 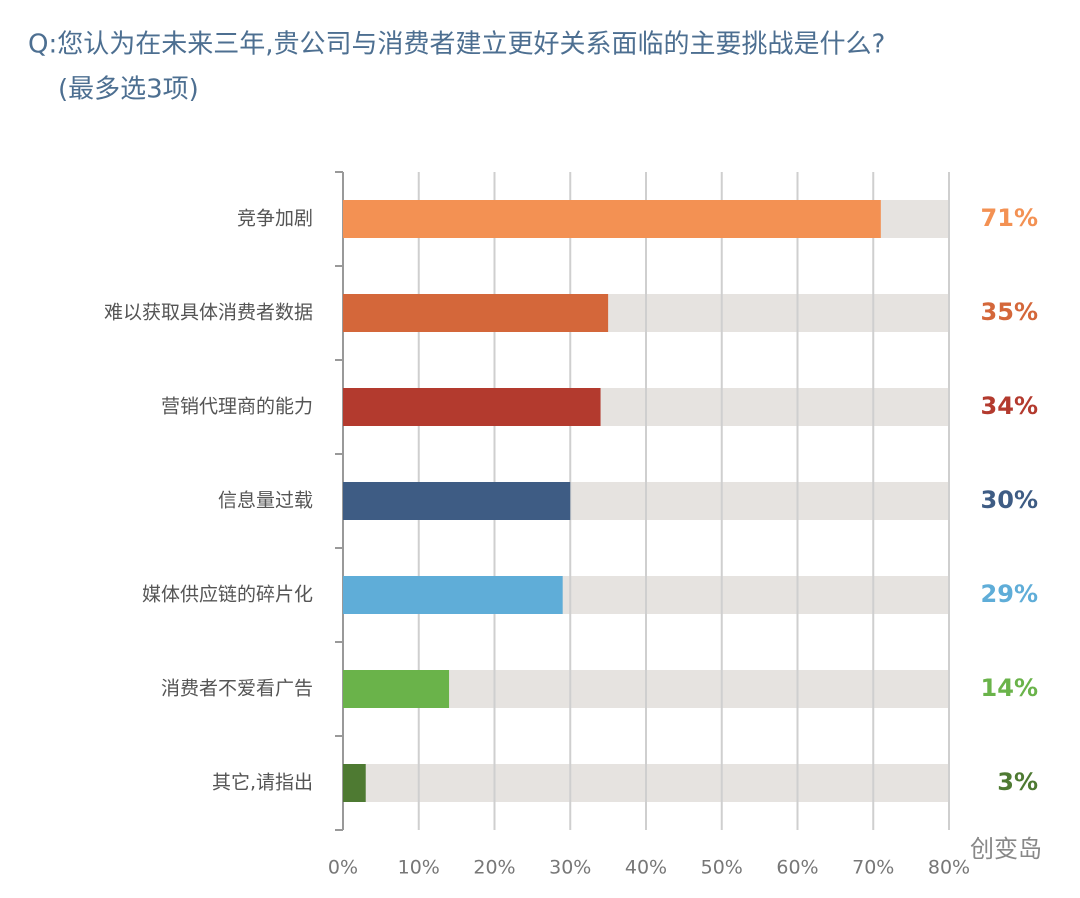 What do you see at coordinates (873, 868) in the screenshot?
I see `x-tick-label: 70%` at bounding box center [873, 868].